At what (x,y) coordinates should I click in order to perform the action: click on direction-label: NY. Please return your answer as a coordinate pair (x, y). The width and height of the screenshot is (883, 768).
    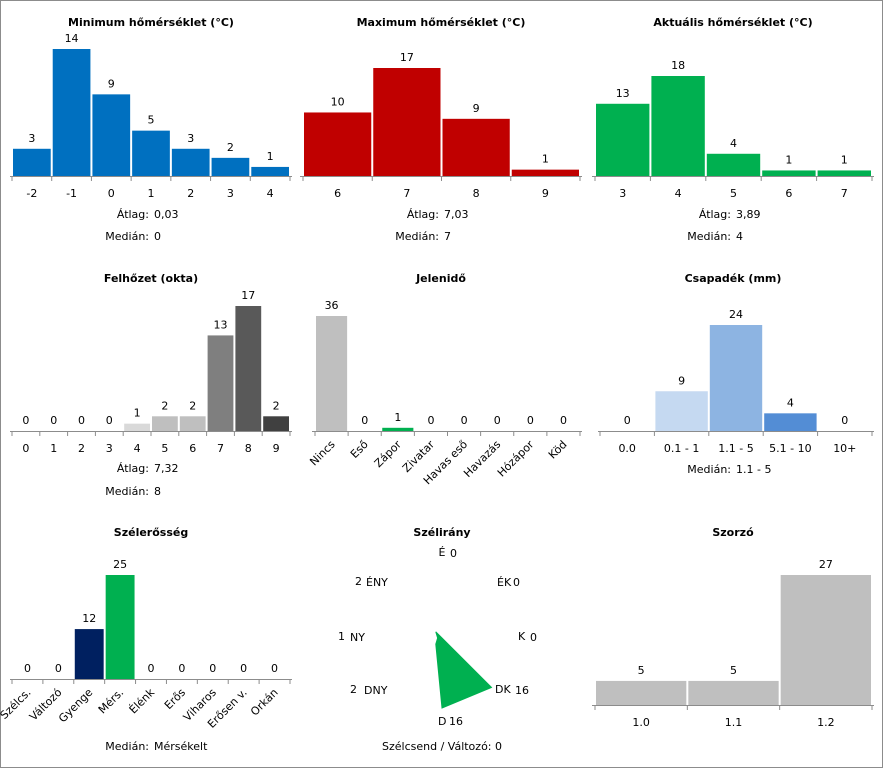
    Looking at the image, I should click on (357, 637).